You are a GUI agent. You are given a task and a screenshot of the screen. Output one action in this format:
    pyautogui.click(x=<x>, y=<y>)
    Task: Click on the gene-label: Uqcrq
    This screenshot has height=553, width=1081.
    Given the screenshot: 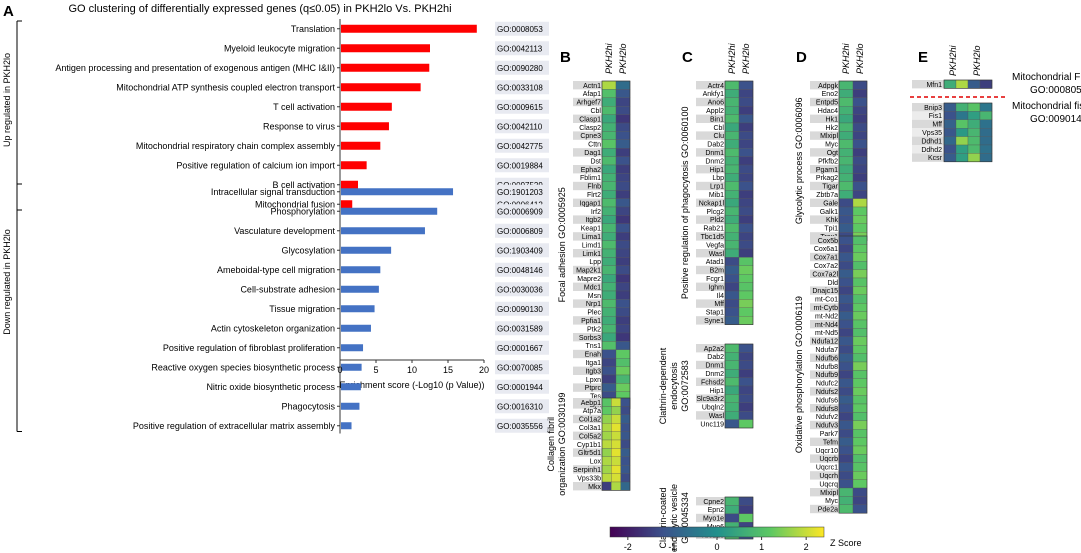 What is the action you would take?
    pyautogui.click(x=828, y=484)
    